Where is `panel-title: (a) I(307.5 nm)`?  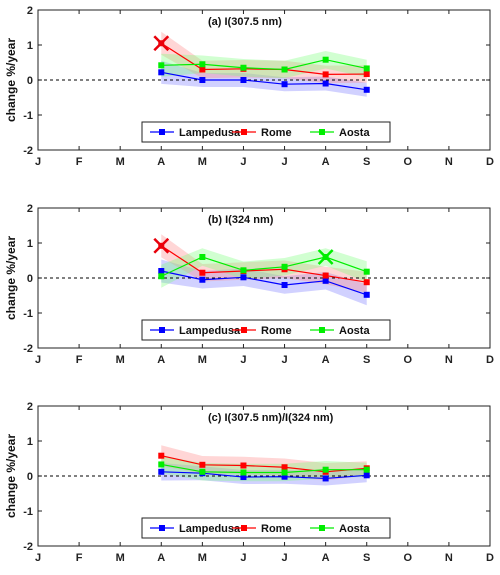
panel-title: (a) I(307.5 nm) is located at coordinates (245, 22).